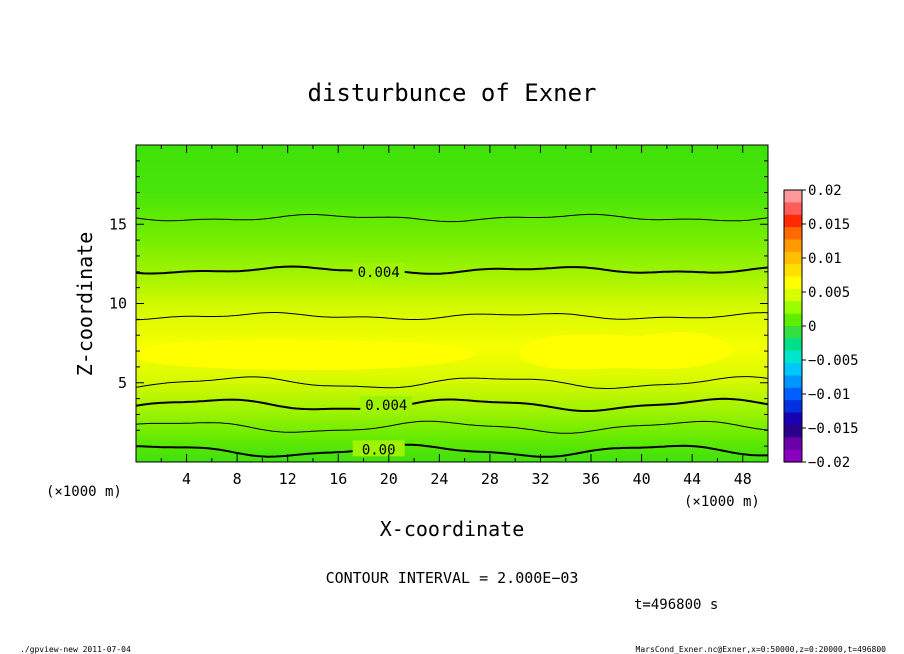 This screenshot has width=904, height=654. Describe the element at coordinates (490, 479) in the screenshot. I see `x-tick-label: 28` at that location.